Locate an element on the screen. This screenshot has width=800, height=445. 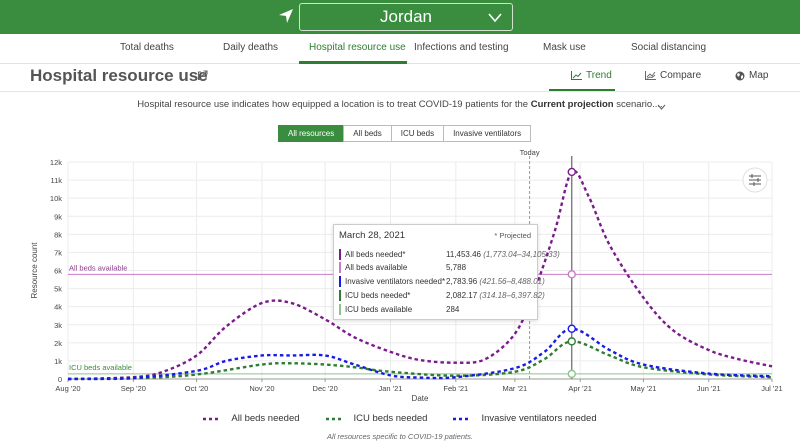
legend-label: ICU beds needed is located at coordinates (390, 418).